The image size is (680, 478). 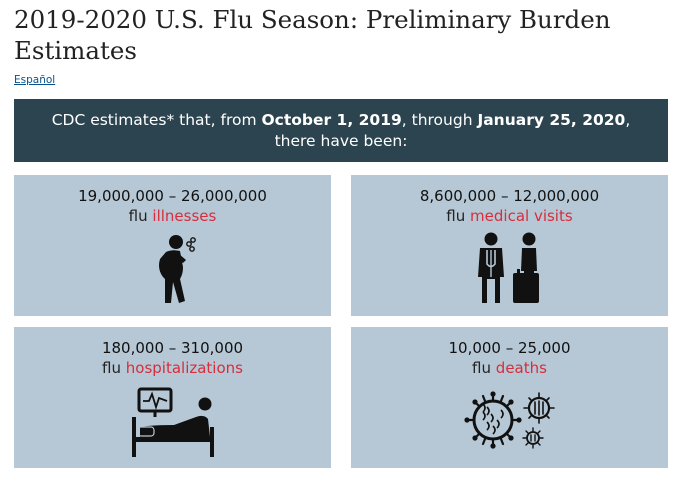 I want to click on illnesses-range: 19,000,000 – 26,000,000, so click(x=172, y=196).